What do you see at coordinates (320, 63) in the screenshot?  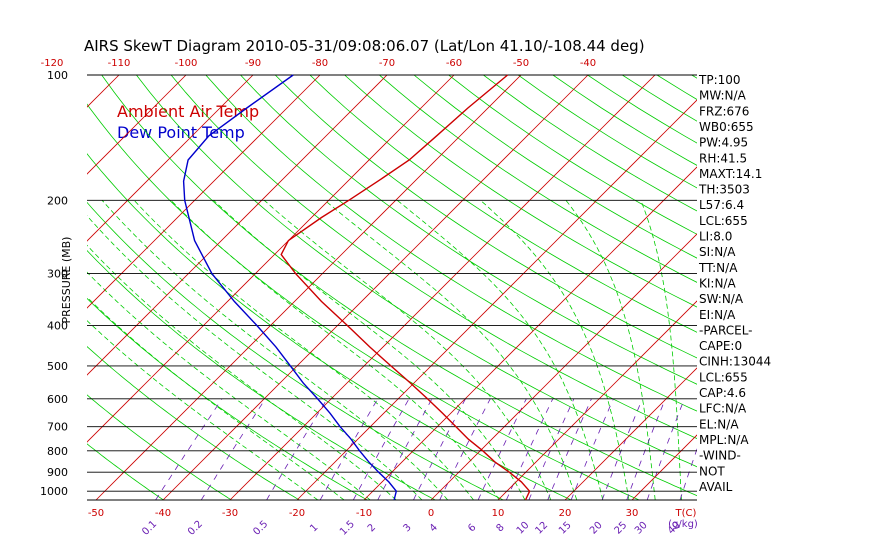 I see `top-temp-tick-label: -80` at bounding box center [320, 63].